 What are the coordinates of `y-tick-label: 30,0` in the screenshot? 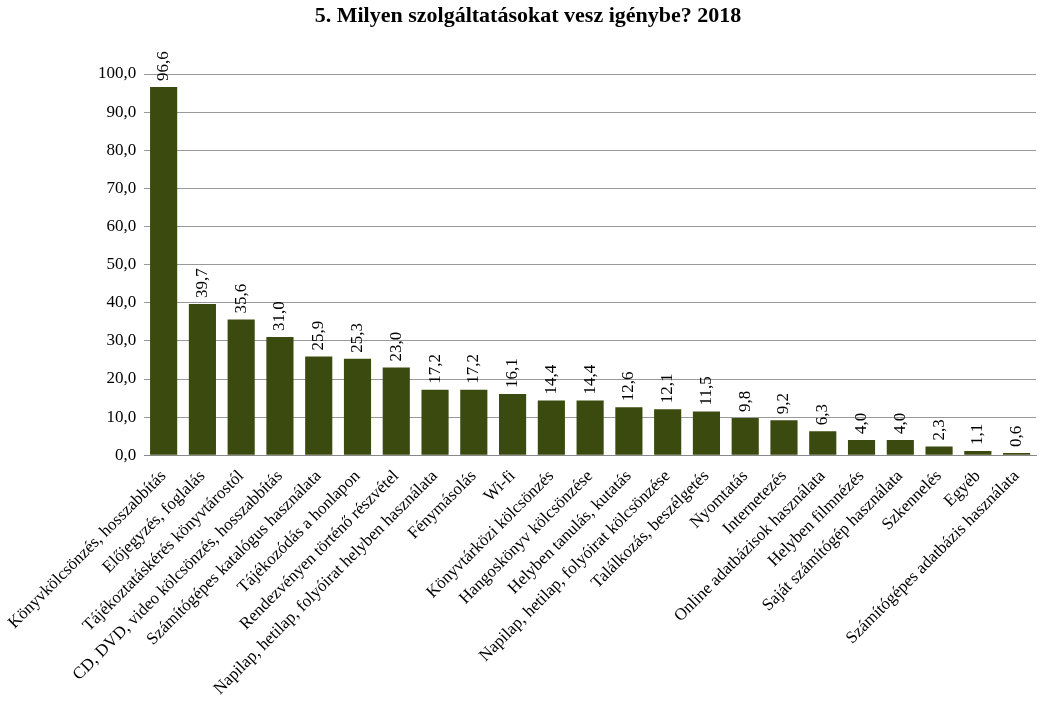 It's located at (121, 340).